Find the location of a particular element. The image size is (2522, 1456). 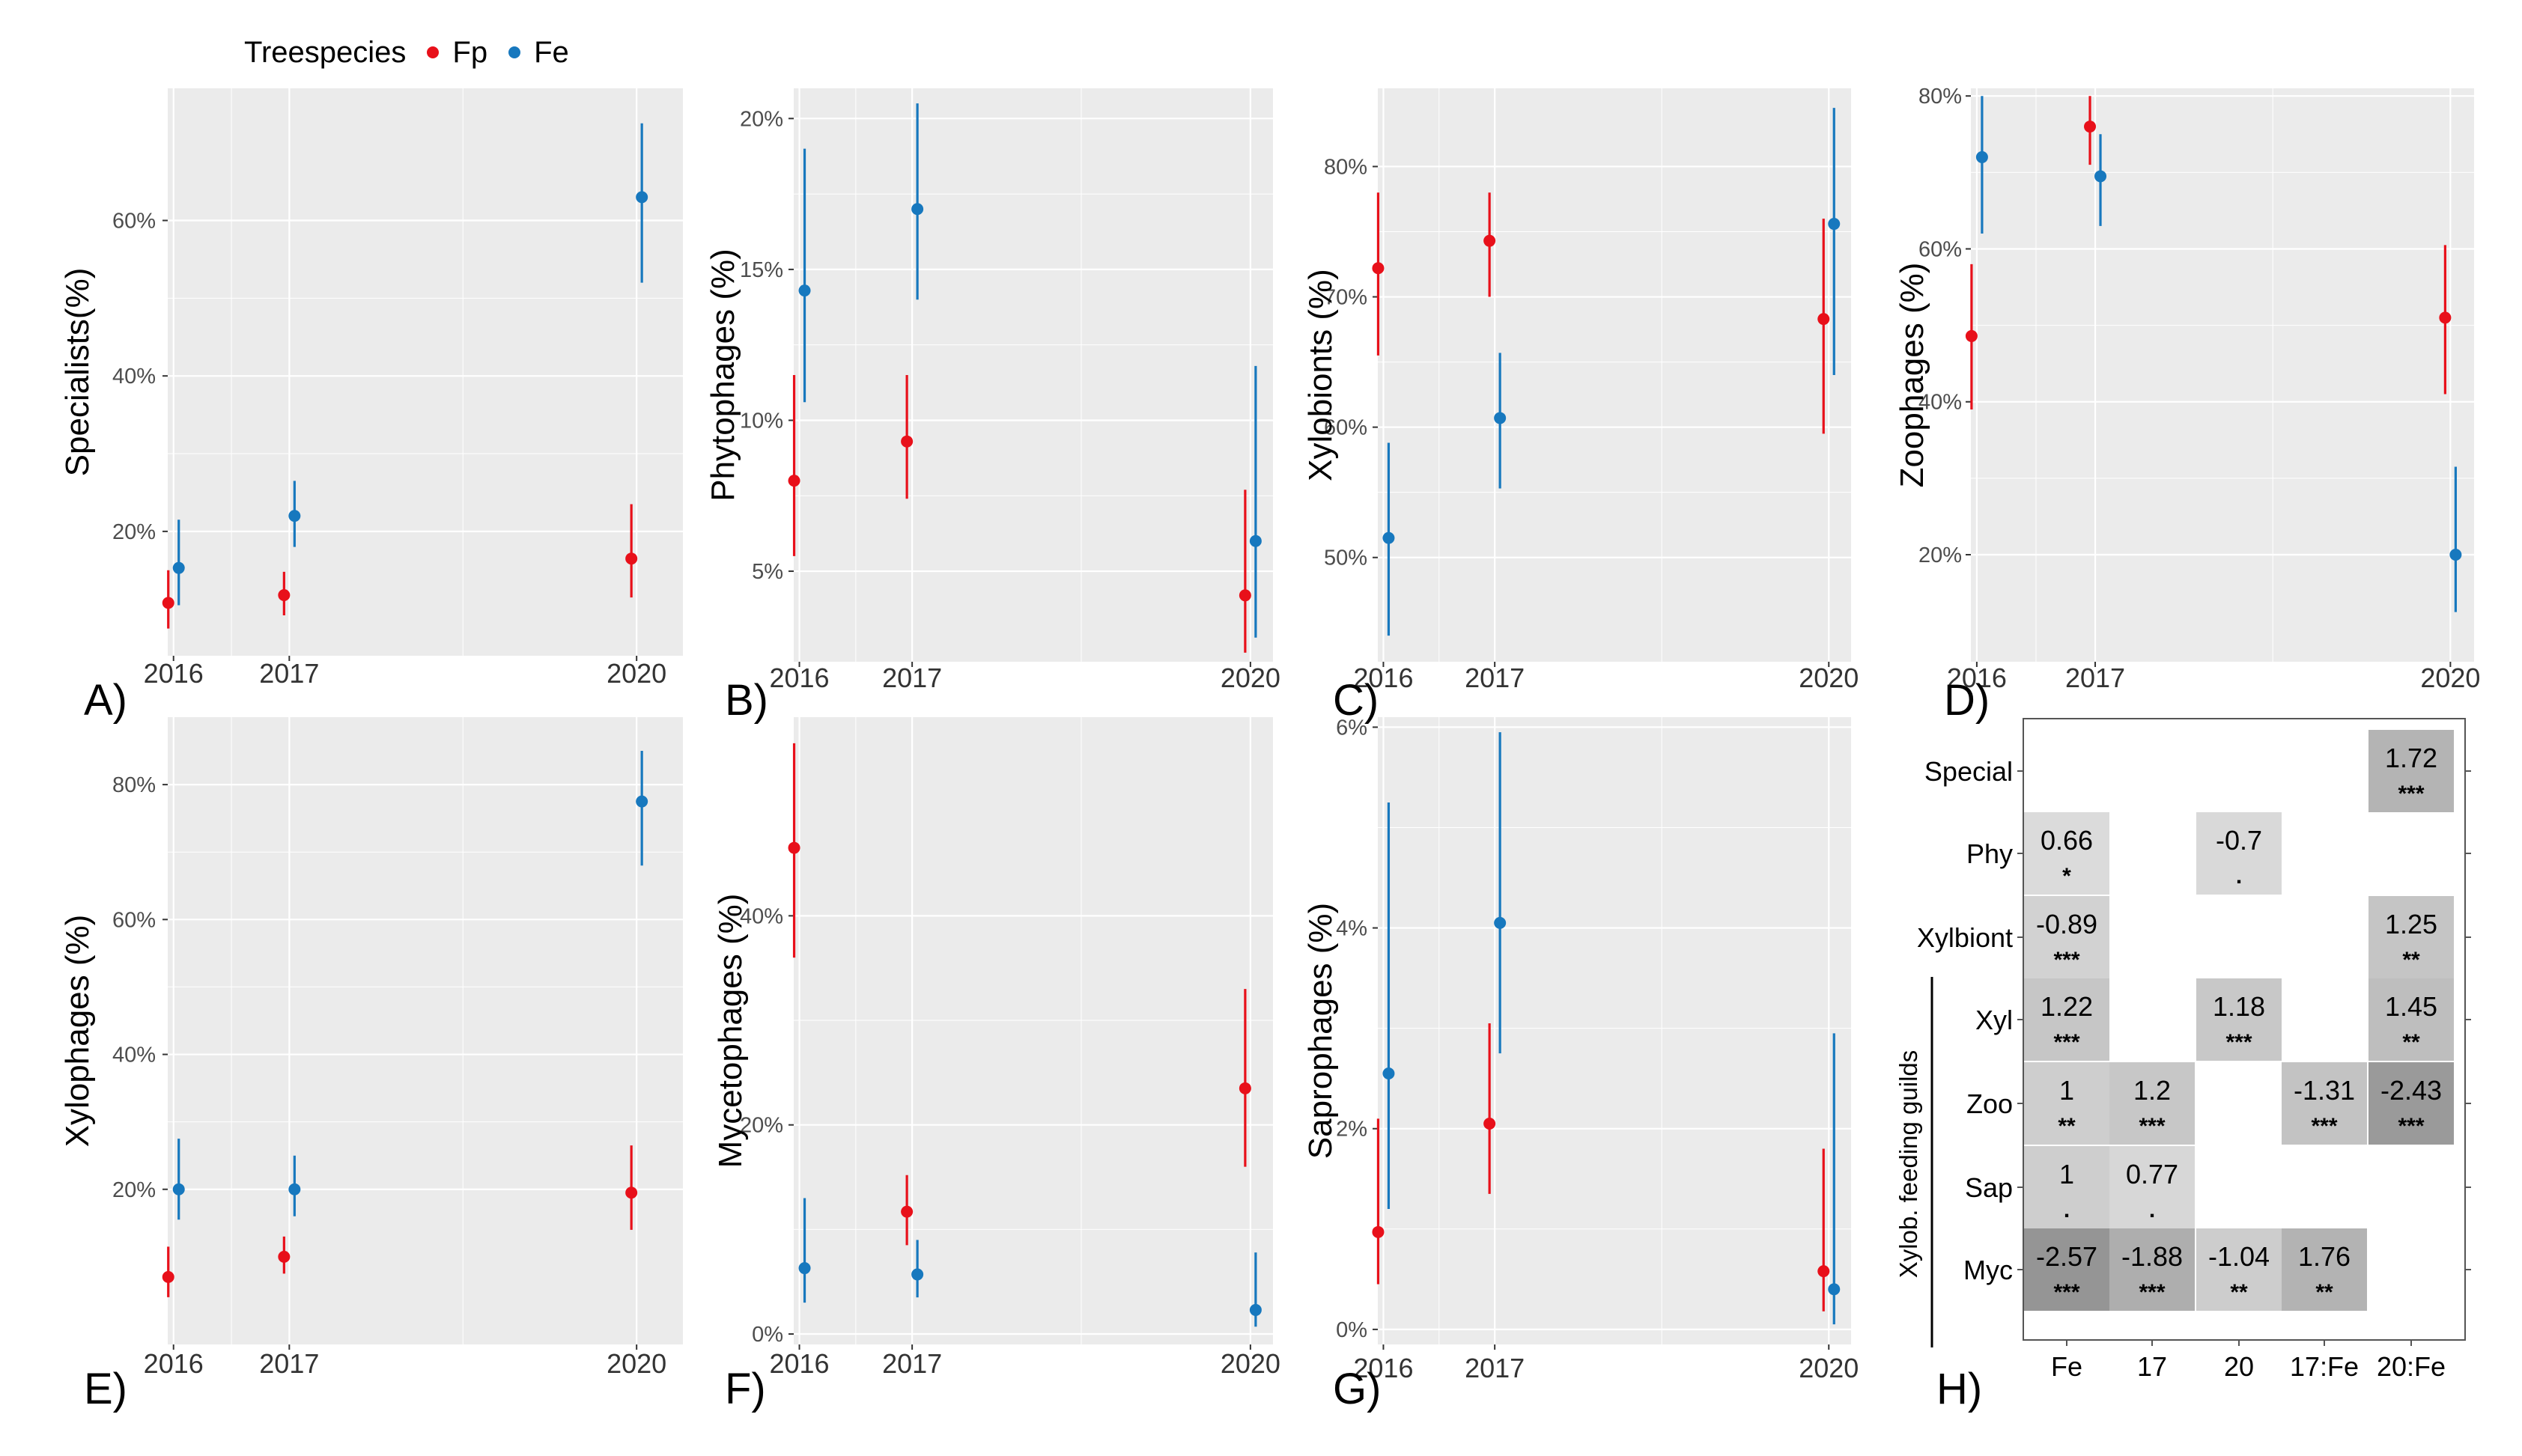

panel-6-letter: F) is located at coordinates (745, 1389).